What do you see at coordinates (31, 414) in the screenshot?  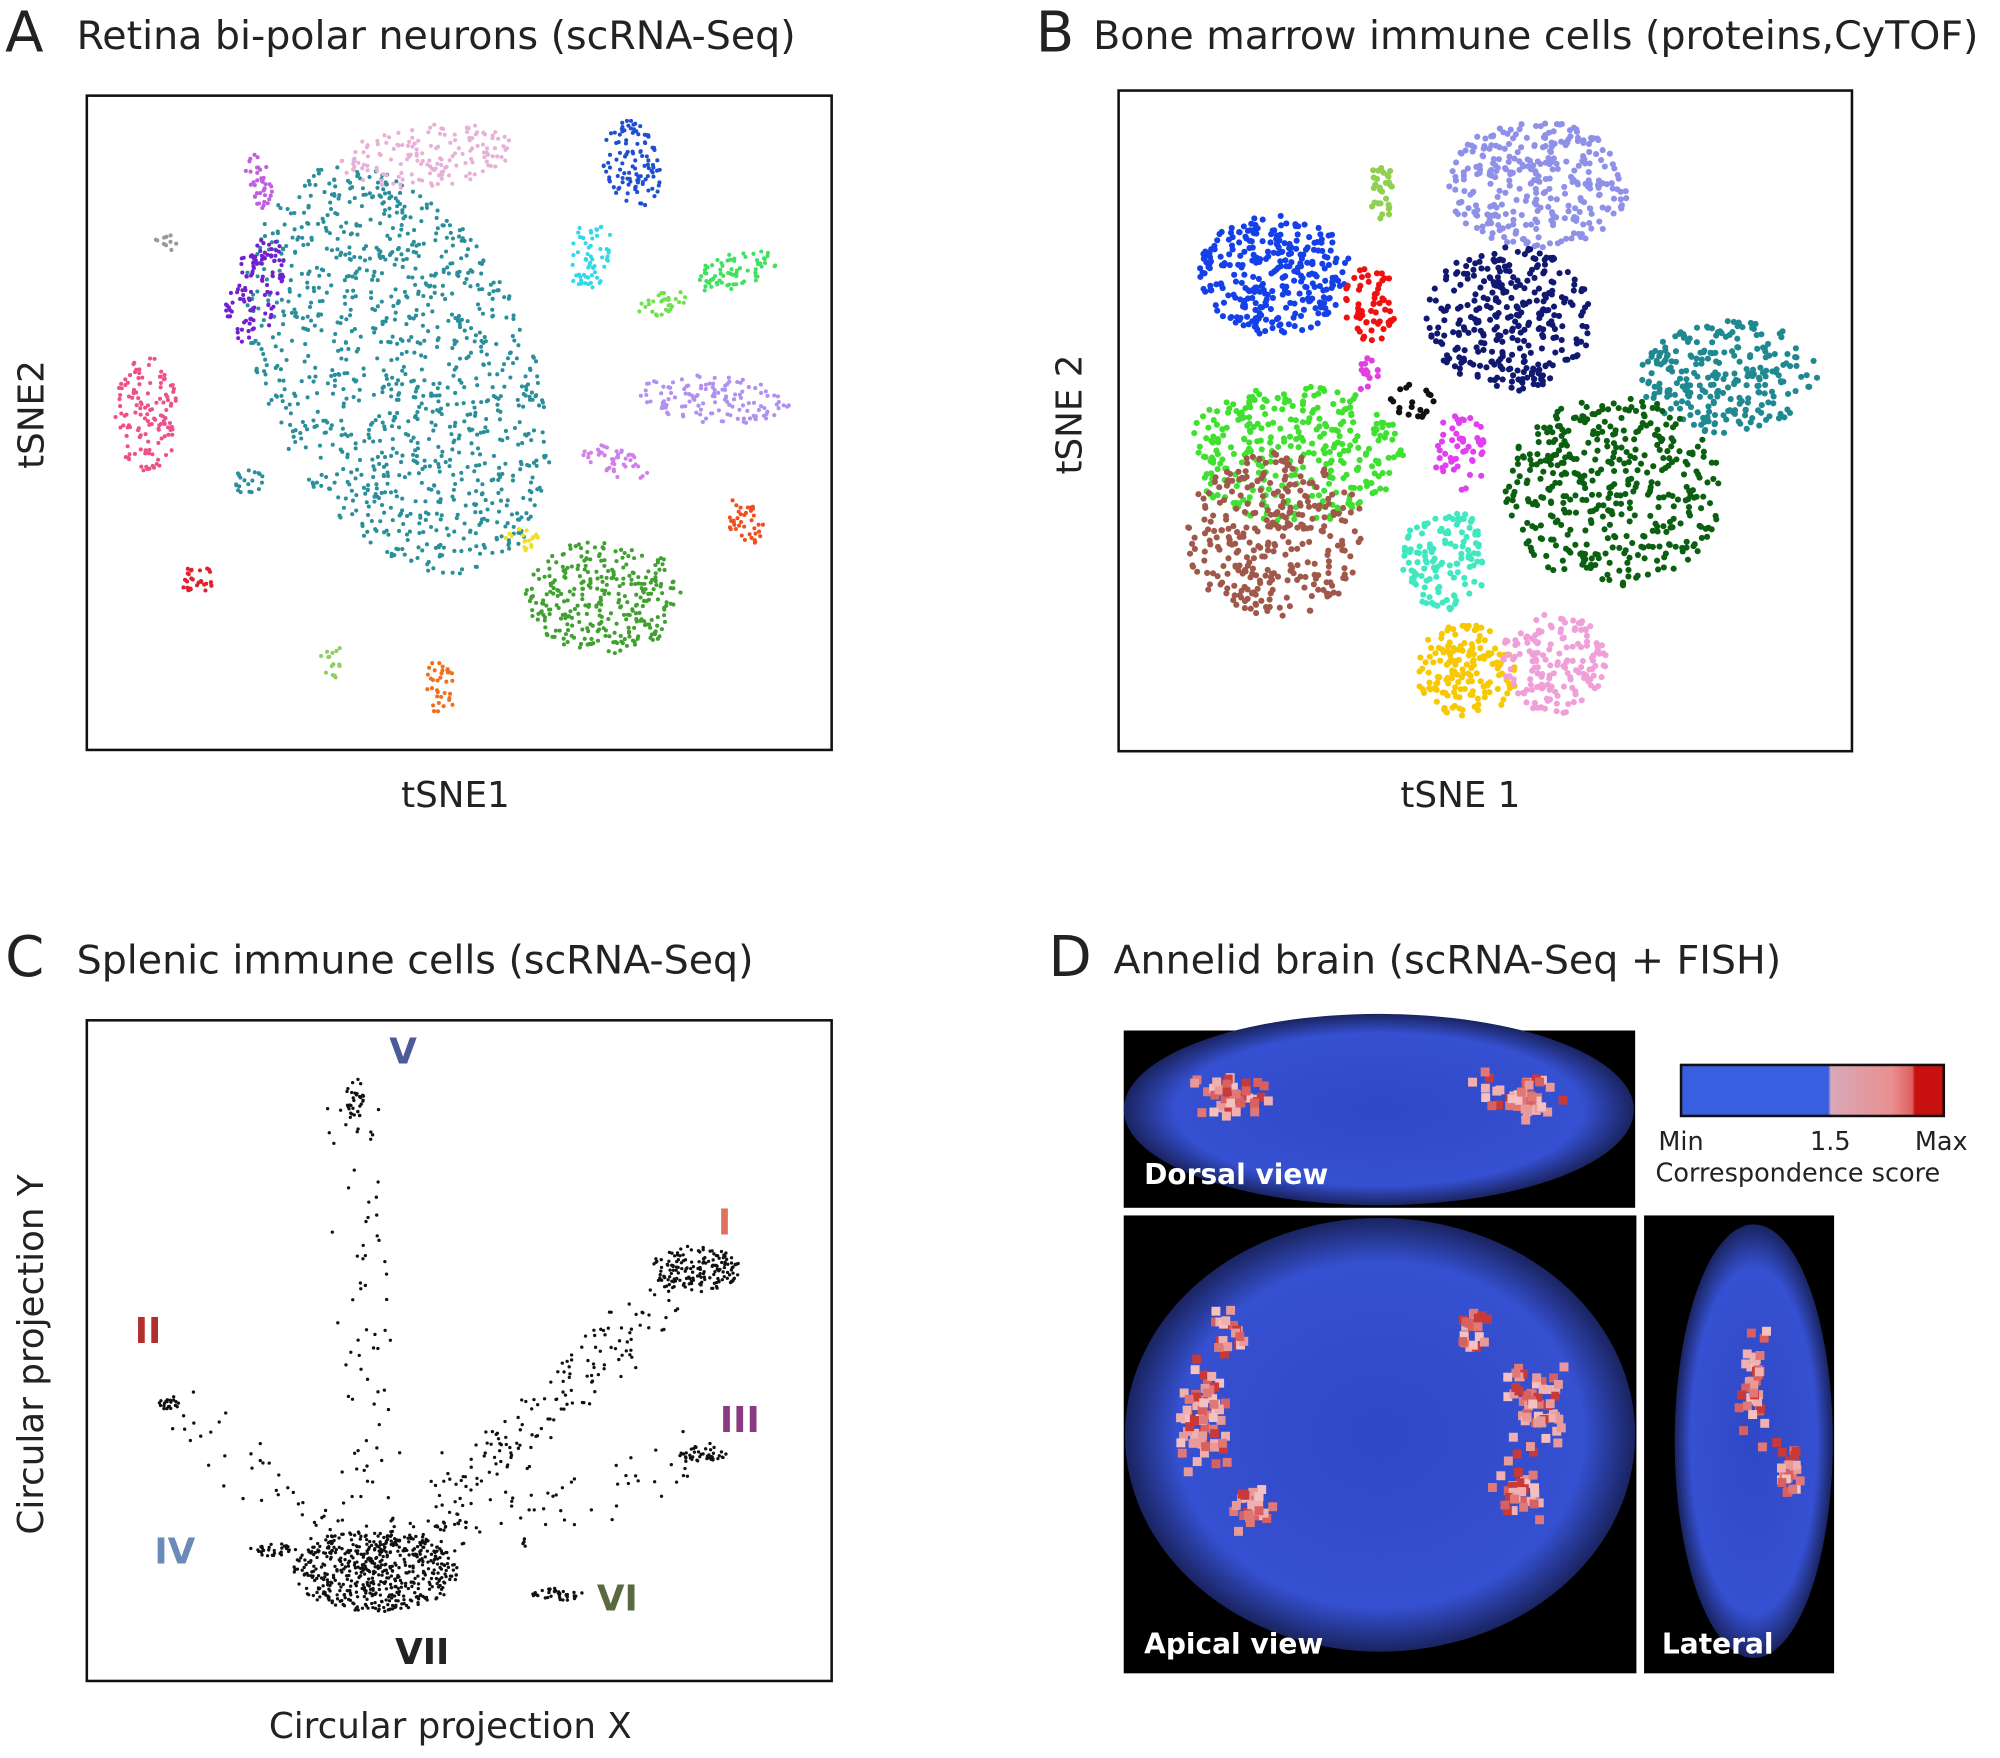 I see `y-axis-label: tSNE2` at bounding box center [31, 414].